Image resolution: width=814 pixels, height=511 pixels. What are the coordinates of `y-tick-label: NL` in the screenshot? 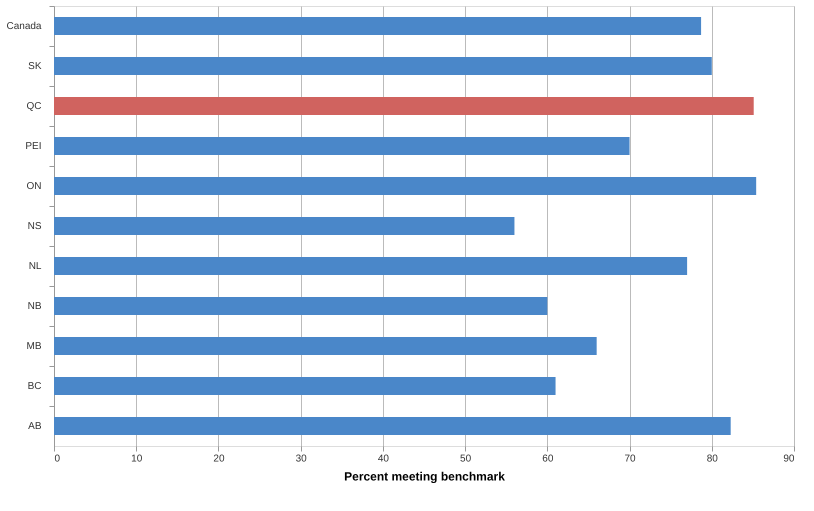 It's located at (35, 266).